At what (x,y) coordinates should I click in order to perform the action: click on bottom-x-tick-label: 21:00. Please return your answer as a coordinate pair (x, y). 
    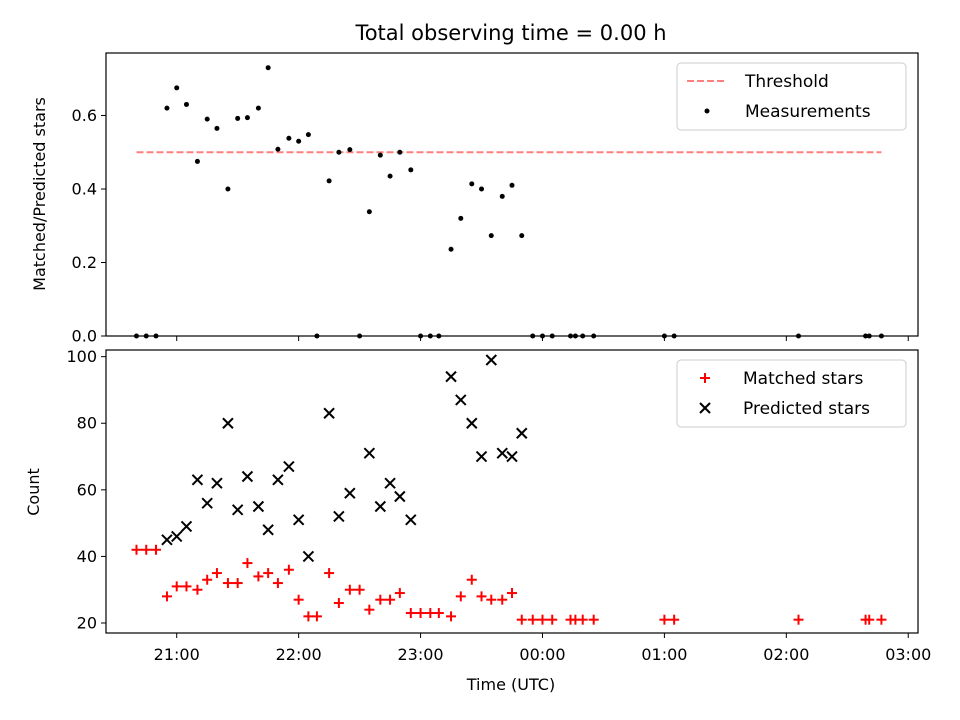
    Looking at the image, I should click on (177, 654).